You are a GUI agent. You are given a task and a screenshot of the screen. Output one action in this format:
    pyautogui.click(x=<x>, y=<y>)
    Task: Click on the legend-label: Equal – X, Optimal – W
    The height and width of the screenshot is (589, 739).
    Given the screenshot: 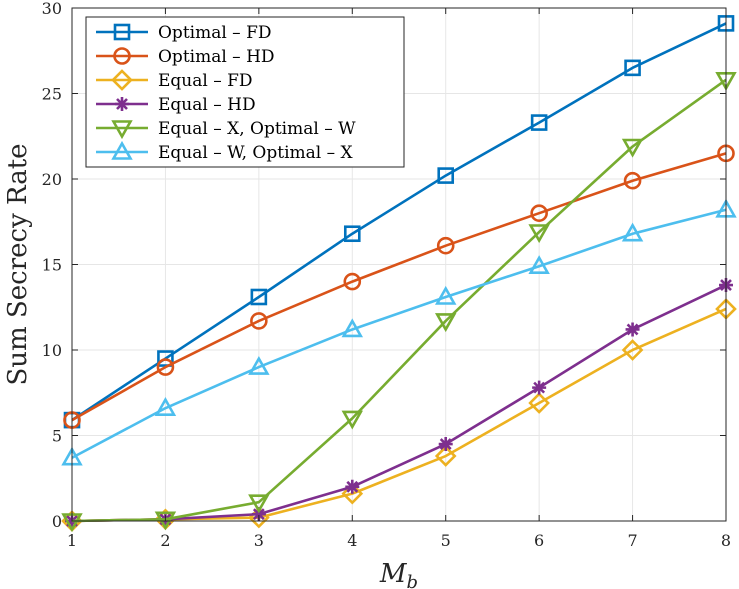 What is the action you would take?
    pyautogui.click(x=257, y=129)
    